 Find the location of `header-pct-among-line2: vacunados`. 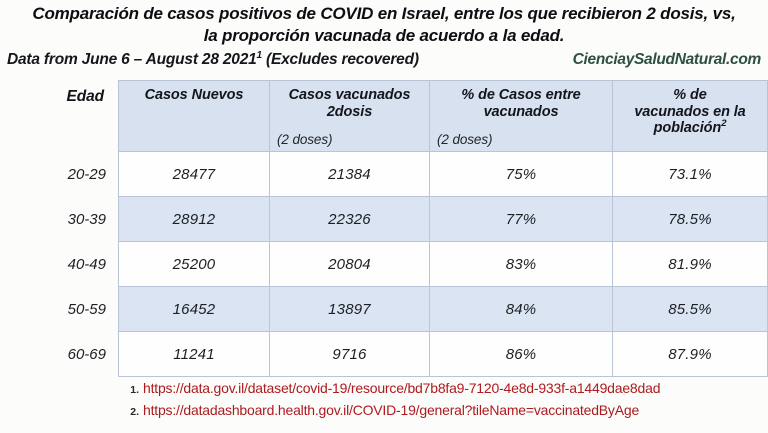

header-pct-among-line2: vacunados is located at coordinates (521, 111).